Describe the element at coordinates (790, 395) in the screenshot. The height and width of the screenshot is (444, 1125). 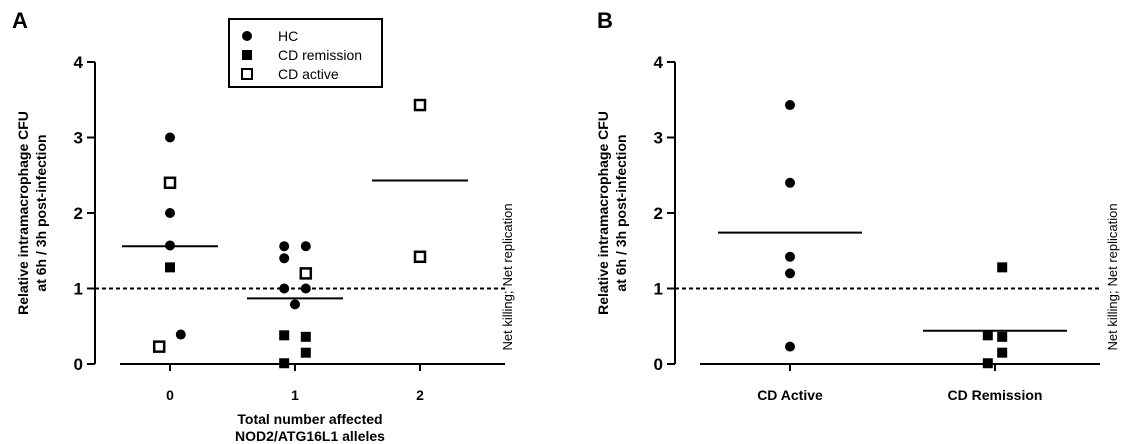
I see `x-tick-label: CD Active` at that location.